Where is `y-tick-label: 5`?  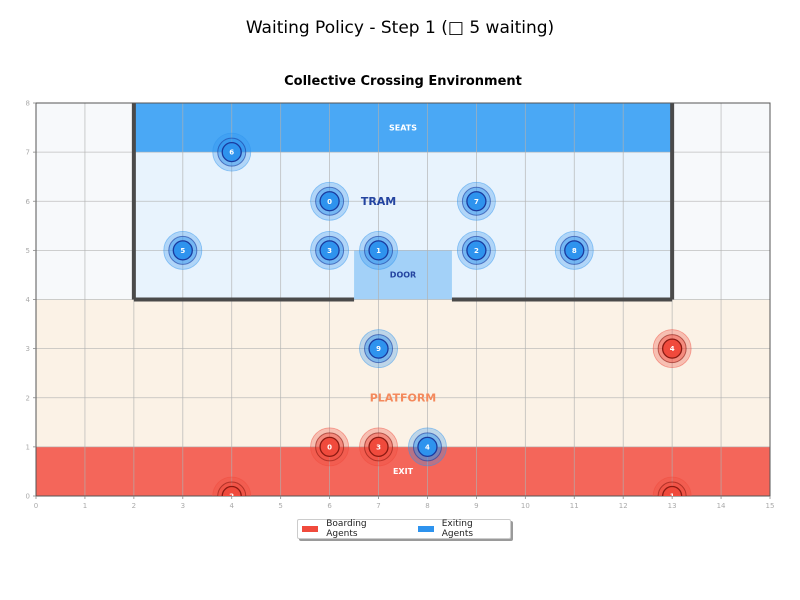
y-tick-label: 5 is located at coordinates (28, 251).